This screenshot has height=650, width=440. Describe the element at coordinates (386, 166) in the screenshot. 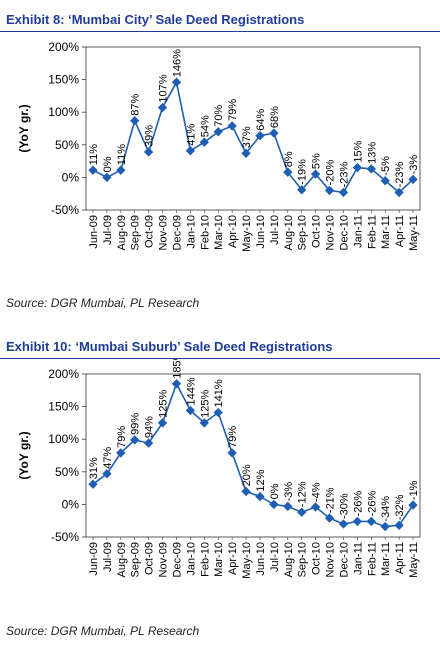

I see `data-label: -5%` at that location.